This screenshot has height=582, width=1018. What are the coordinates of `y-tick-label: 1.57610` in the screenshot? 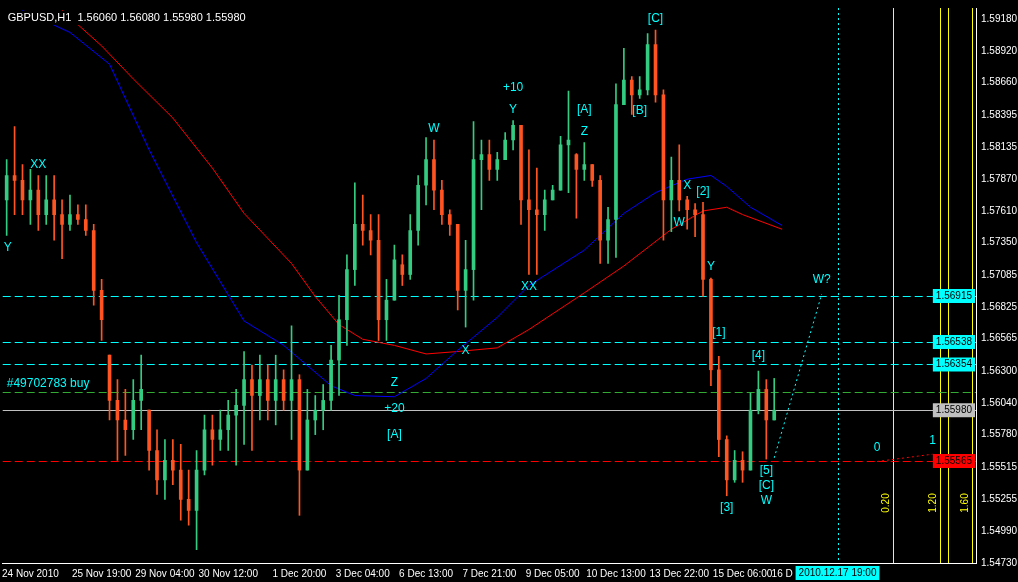 It's located at (999, 210).